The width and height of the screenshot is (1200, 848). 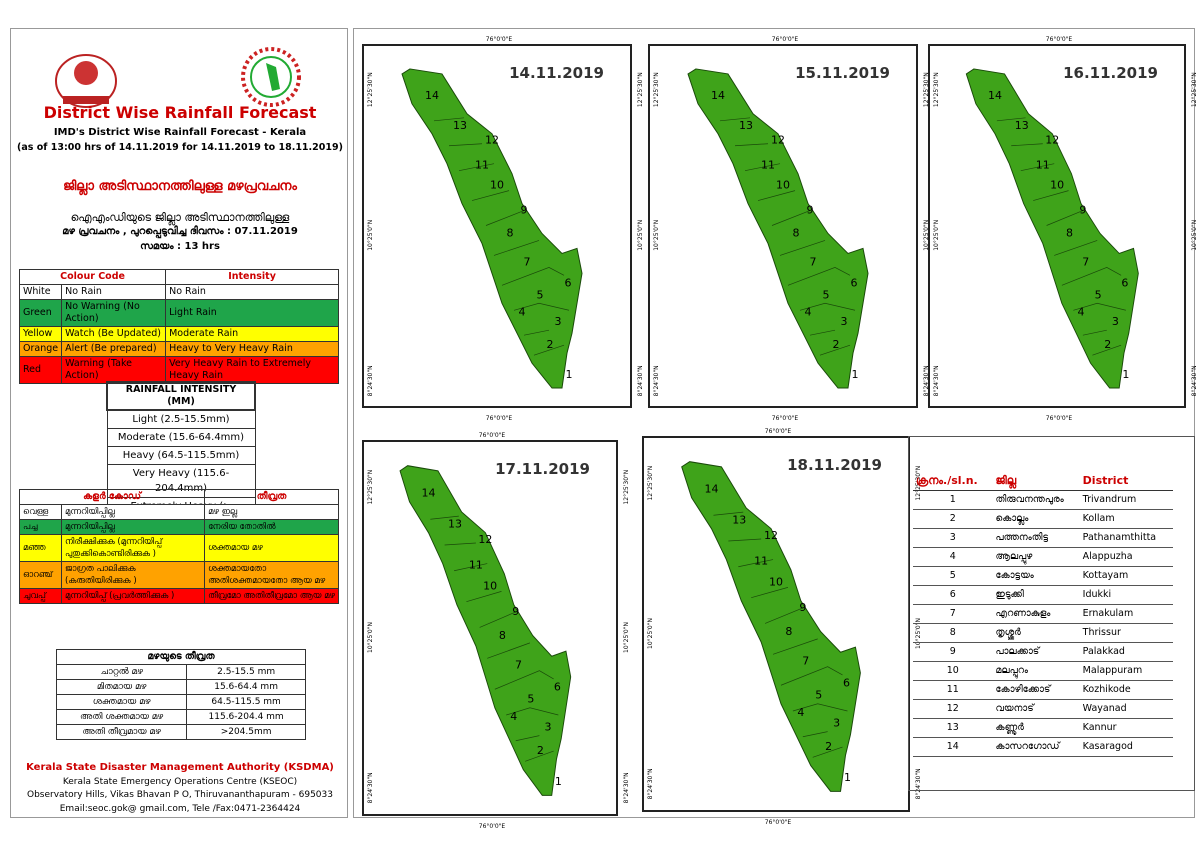 What do you see at coordinates (1043, 671) in the screenshot?
I see `row: 10 മലപ്പുറം Malappuram` at bounding box center [1043, 671].